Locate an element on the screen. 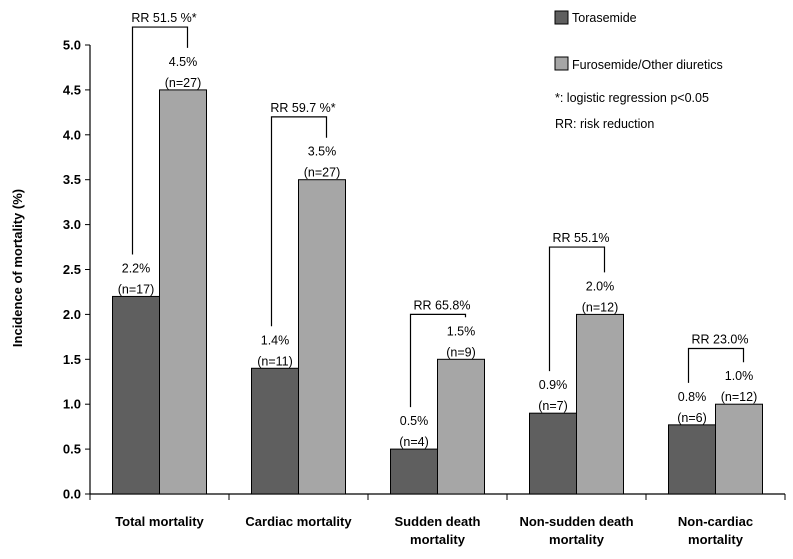 The width and height of the screenshot is (793, 559). y-tick-label: 0.5 is located at coordinates (72, 449).